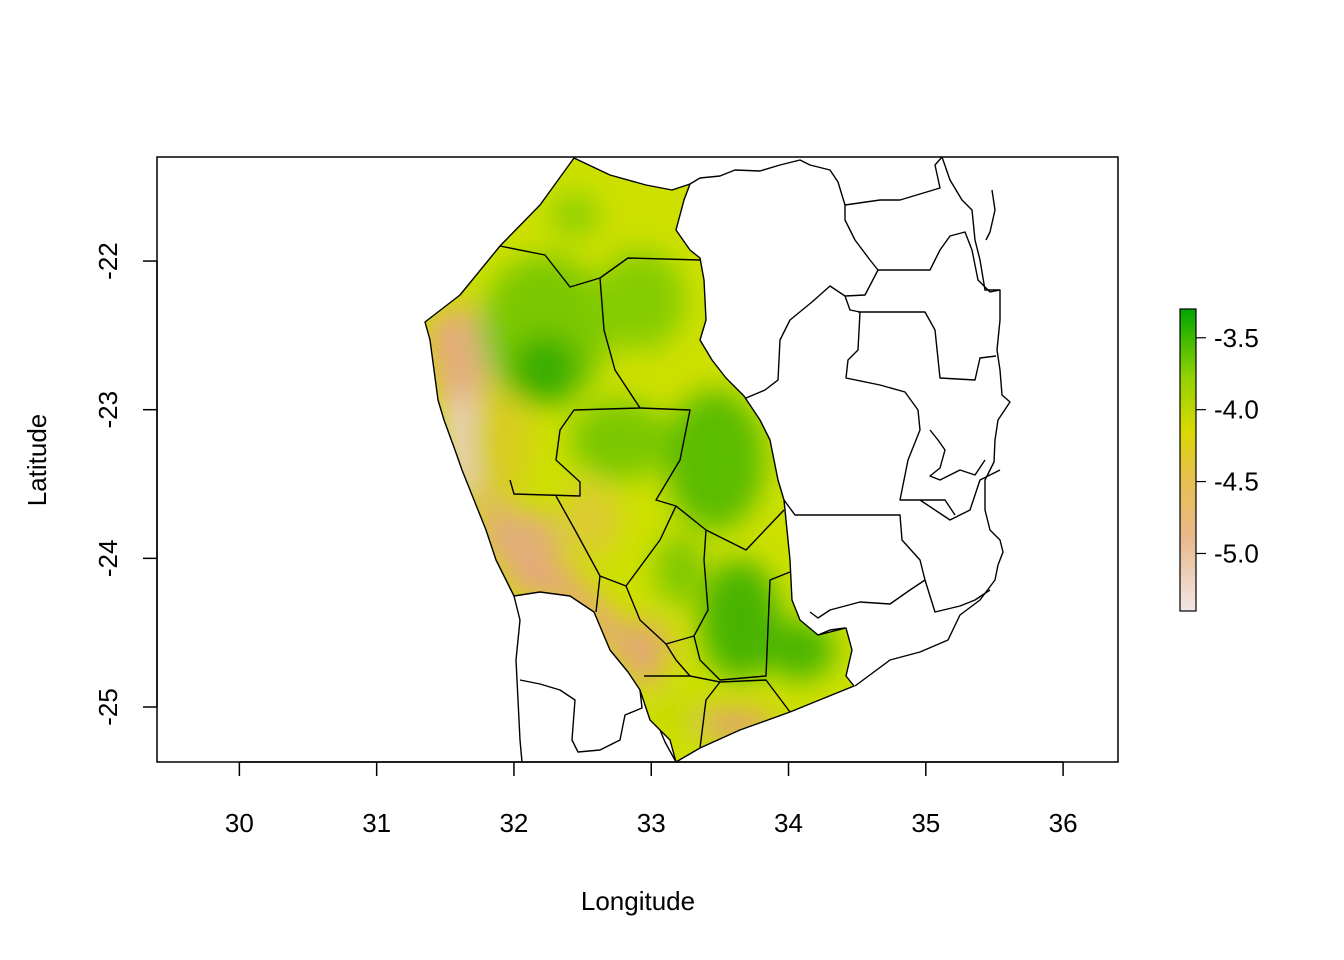 Image resolution: width=1344 pixels, height=960 pixels. Describe the element at coordinates (1188, 460) in the screenshot. I see `legend-gradient-bar` at that location.